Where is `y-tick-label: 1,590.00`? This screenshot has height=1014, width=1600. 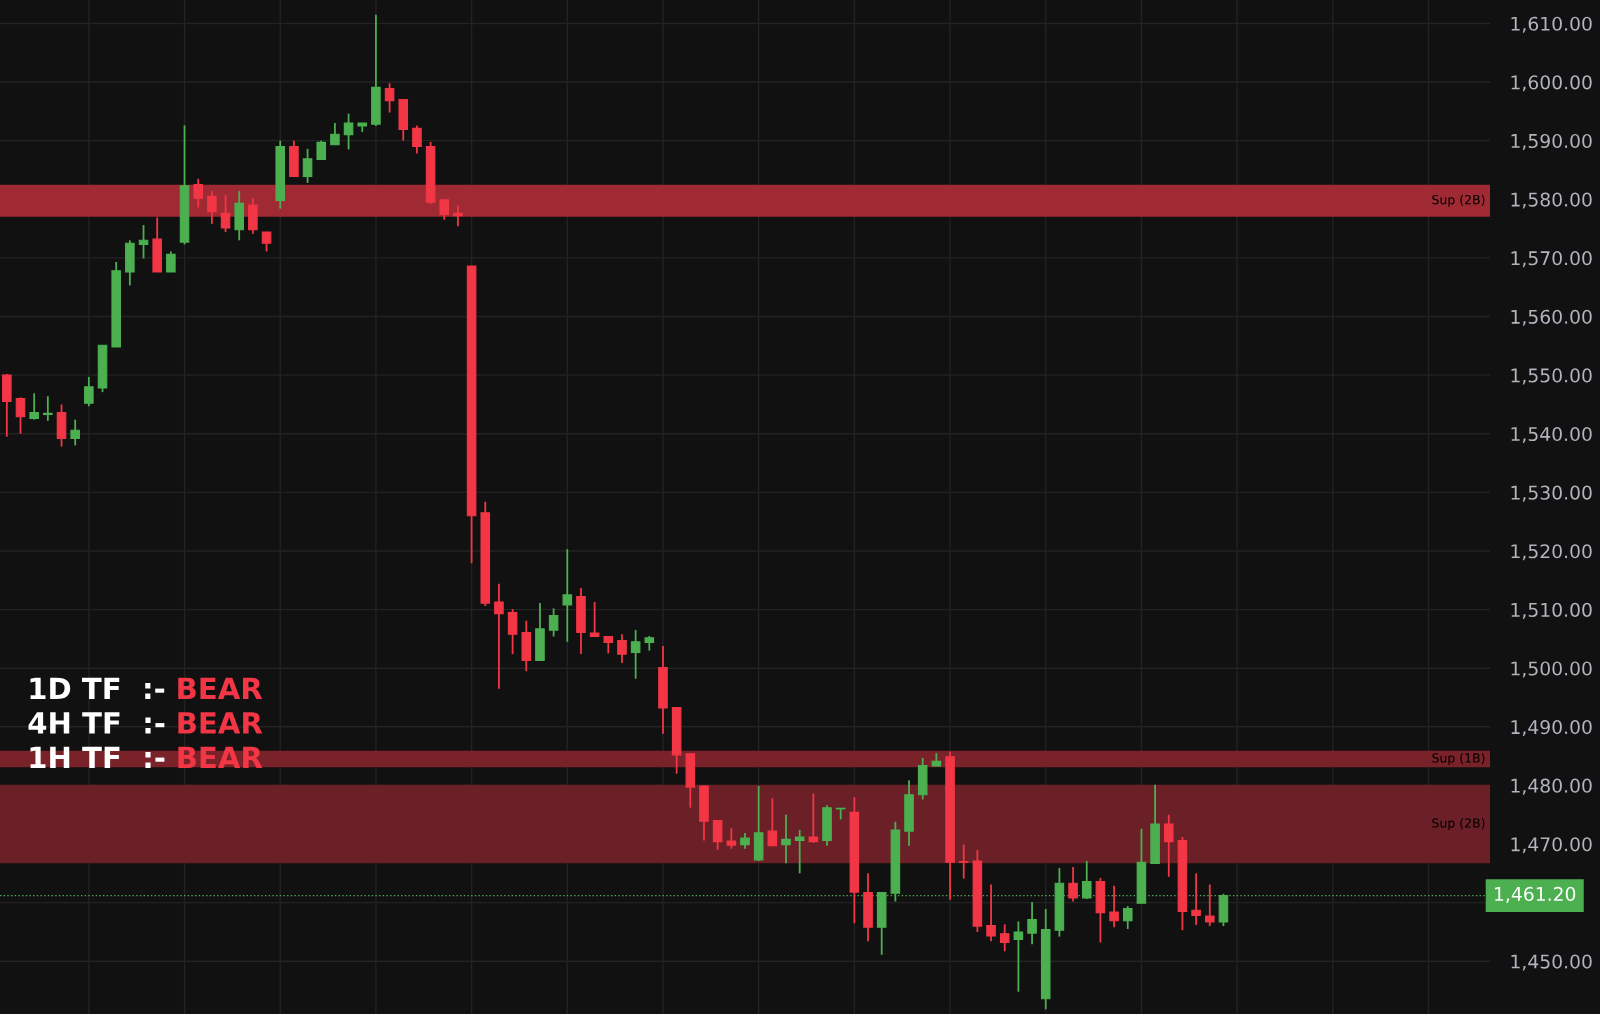
y-tick-label: 1,590.00 is located at coordinates (1551, 141).